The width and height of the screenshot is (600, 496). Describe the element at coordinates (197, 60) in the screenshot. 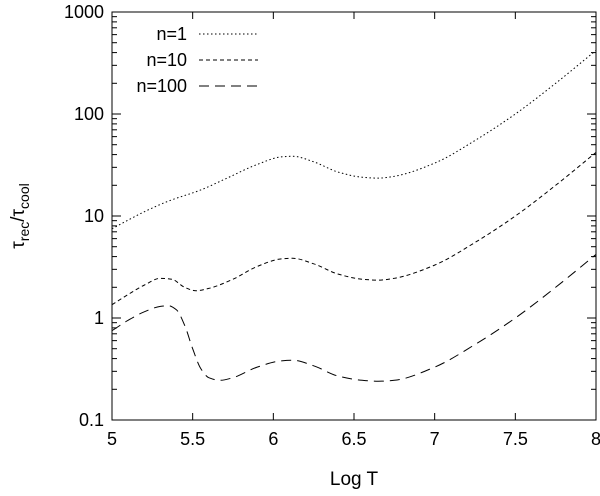

I see `legend: n=1 n=10 n=100` at that location.